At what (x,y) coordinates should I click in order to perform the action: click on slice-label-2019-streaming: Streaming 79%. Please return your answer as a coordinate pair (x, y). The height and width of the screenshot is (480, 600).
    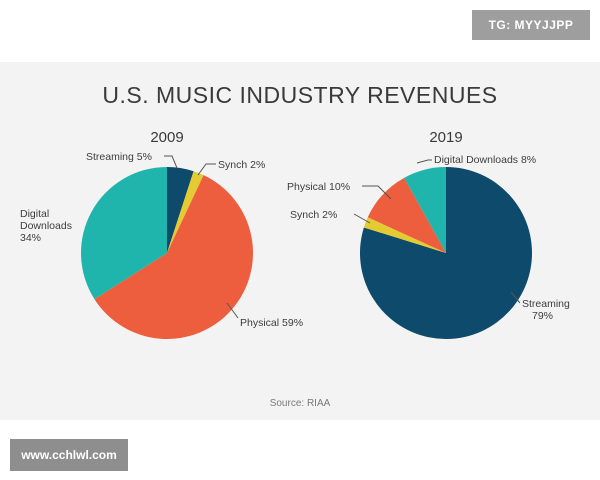
    Looking at the image, I should click on (546, 310).